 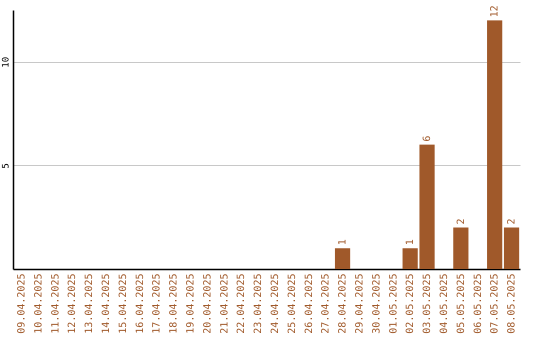 I want to click on data-label: 6, so click(x=428, y=139).